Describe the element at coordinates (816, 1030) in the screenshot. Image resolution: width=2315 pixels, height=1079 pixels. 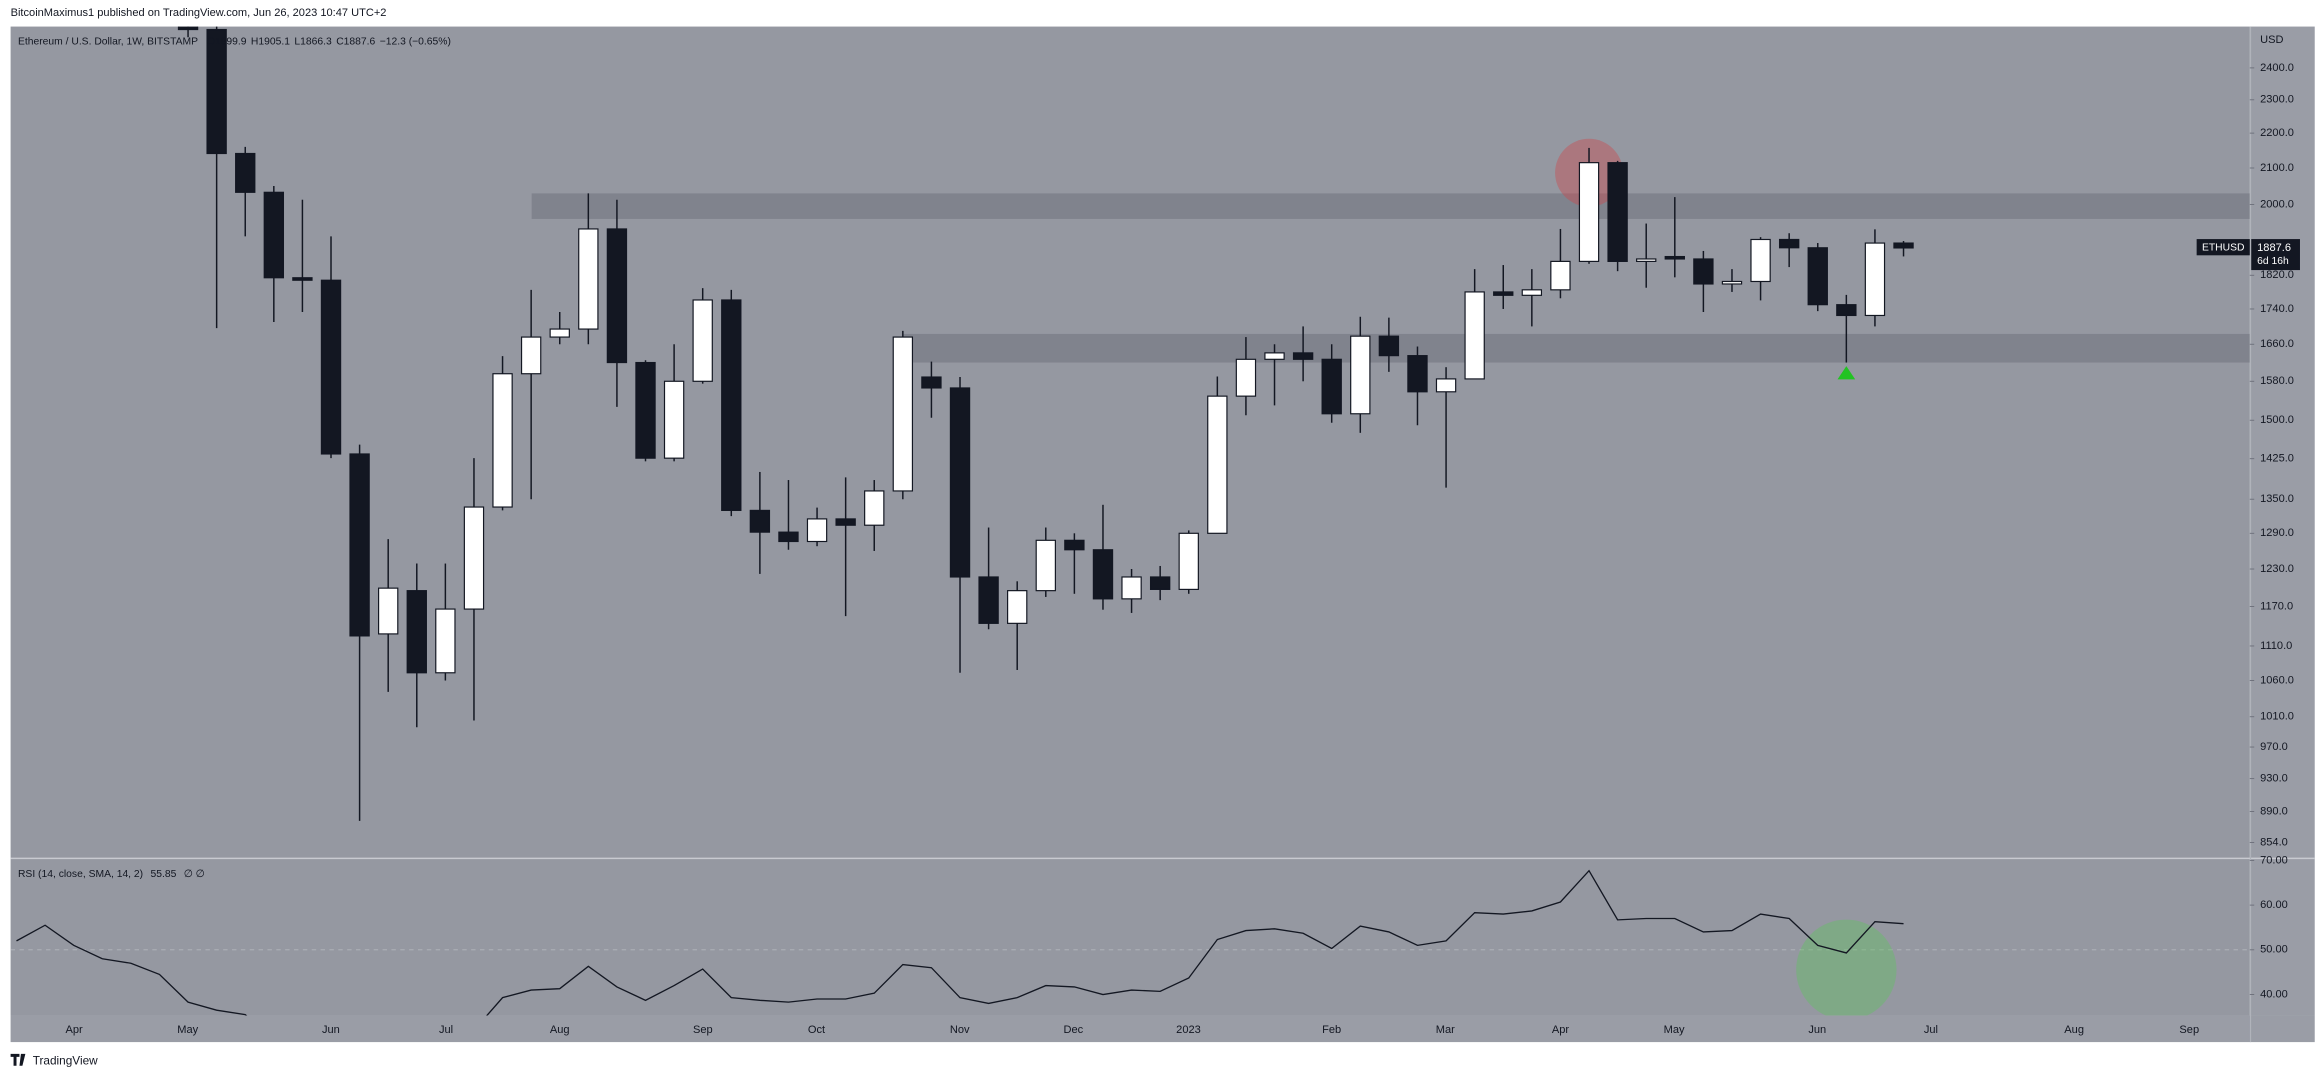
I see `x-tick-label: Oct` at that location.